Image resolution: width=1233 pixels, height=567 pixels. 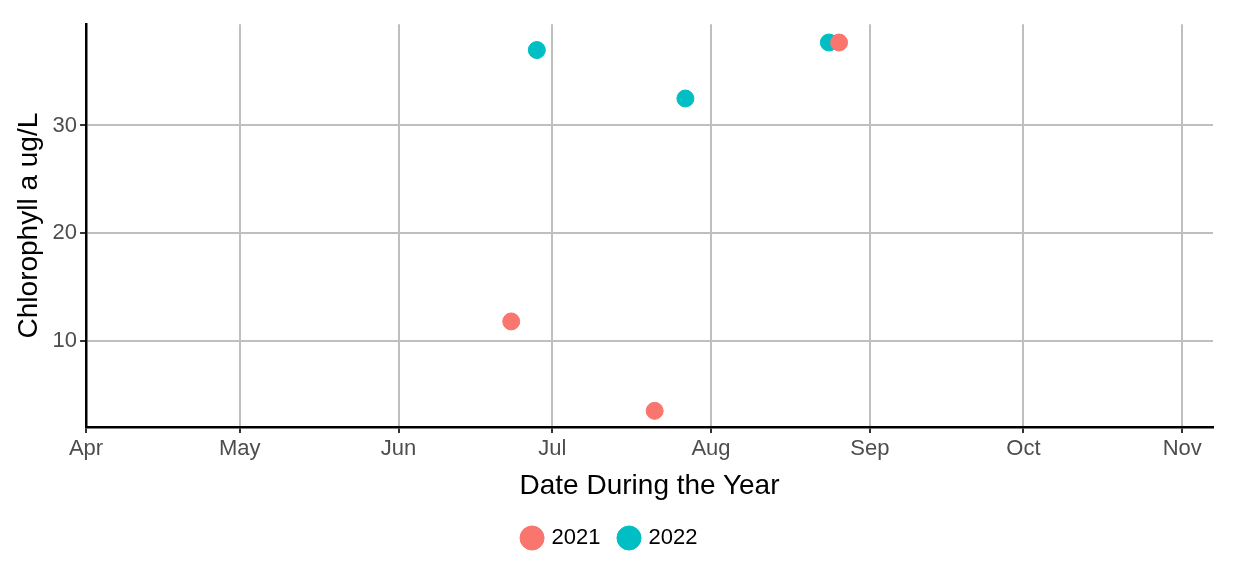 What do you see at coordinates (673, 537) in the screenshot?
I see `legend-label: 2022` at bounding box center [673, 537].